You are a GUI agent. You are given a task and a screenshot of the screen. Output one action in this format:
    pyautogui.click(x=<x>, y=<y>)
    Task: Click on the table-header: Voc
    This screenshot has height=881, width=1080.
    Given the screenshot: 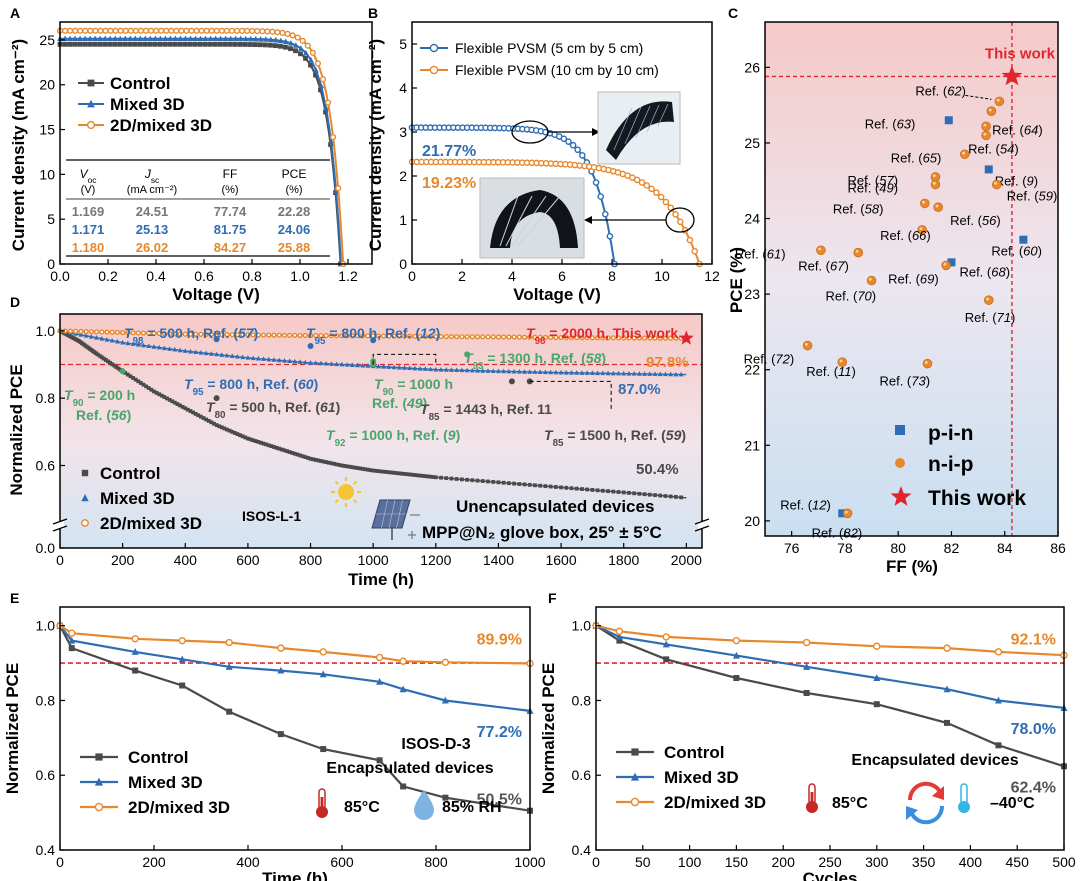 What is the action you would take?
    pyautogui.click(x=88, y=176)
    